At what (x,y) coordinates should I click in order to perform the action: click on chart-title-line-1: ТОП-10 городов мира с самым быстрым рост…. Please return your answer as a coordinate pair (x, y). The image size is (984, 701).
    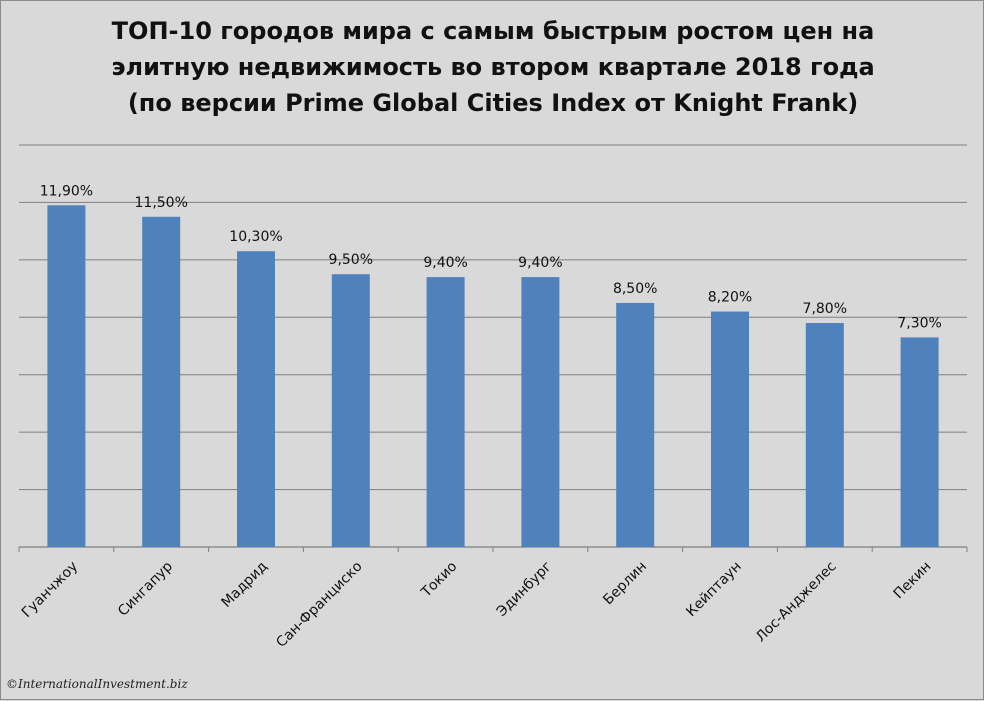
    Looking at the image, I should click on (493, 31).